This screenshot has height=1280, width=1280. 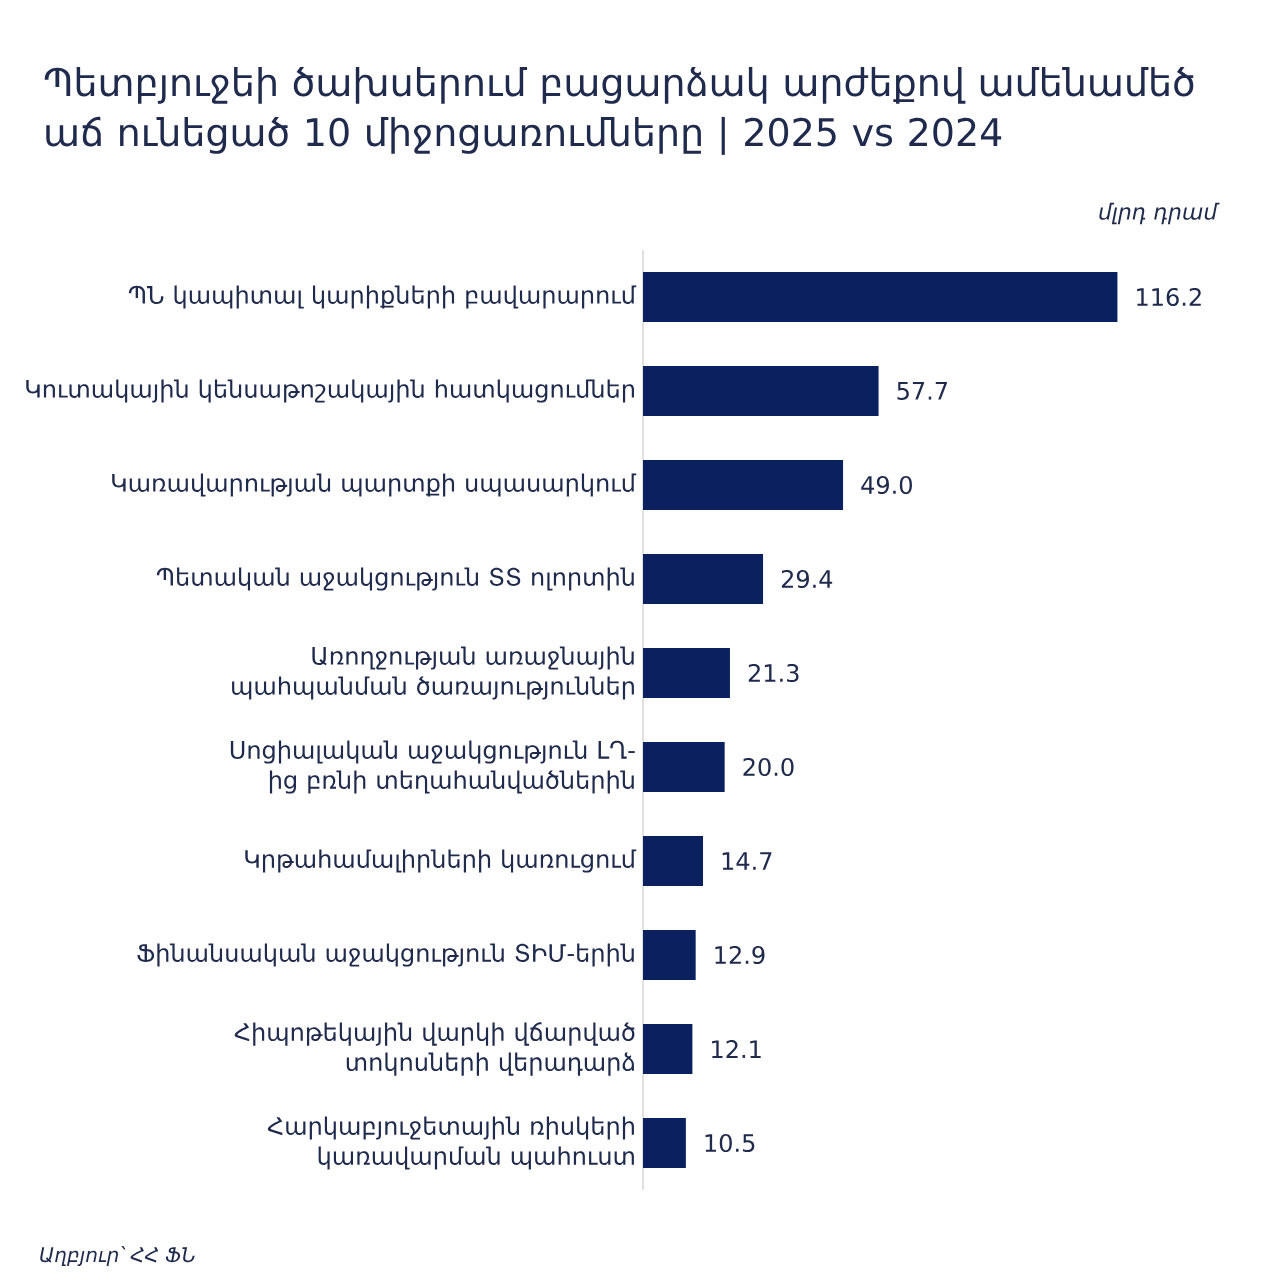 What do you see at coordinates (433, 673) in the screenshot?
I see `y-tick-label: Առողջության առաջնային պահպանման ծառայություններ` at bounding box center [433, 673].